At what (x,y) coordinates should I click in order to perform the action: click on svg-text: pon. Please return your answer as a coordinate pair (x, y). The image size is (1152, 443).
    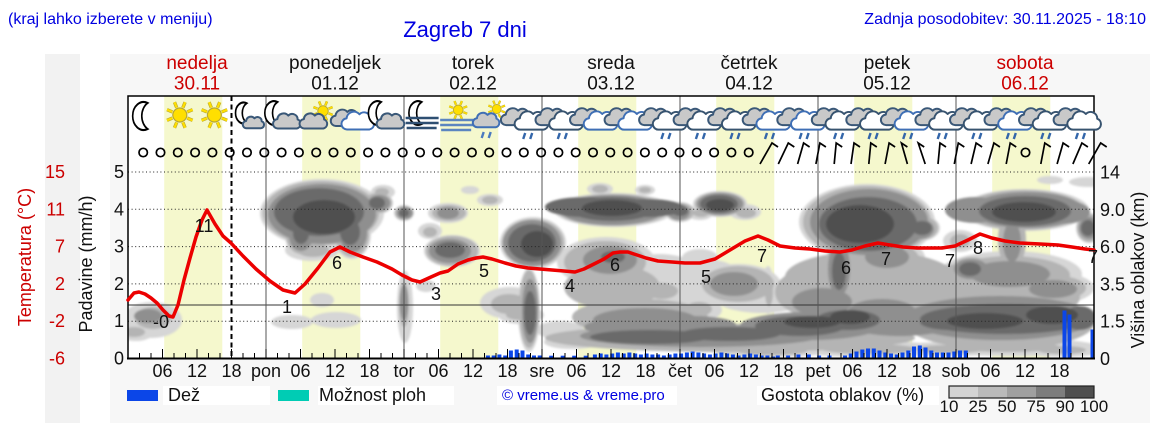
    Looking at the image, I should click on (266, 371).